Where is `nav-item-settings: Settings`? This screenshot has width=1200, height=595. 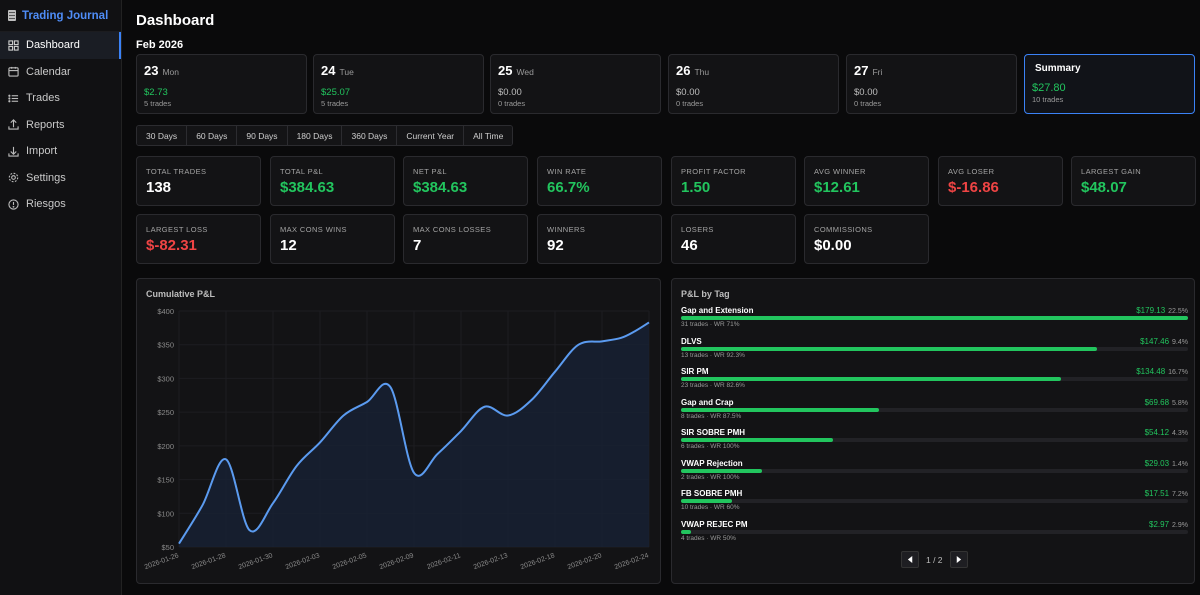 nav-item-settings: Settings is located at coordinates (60, 178).